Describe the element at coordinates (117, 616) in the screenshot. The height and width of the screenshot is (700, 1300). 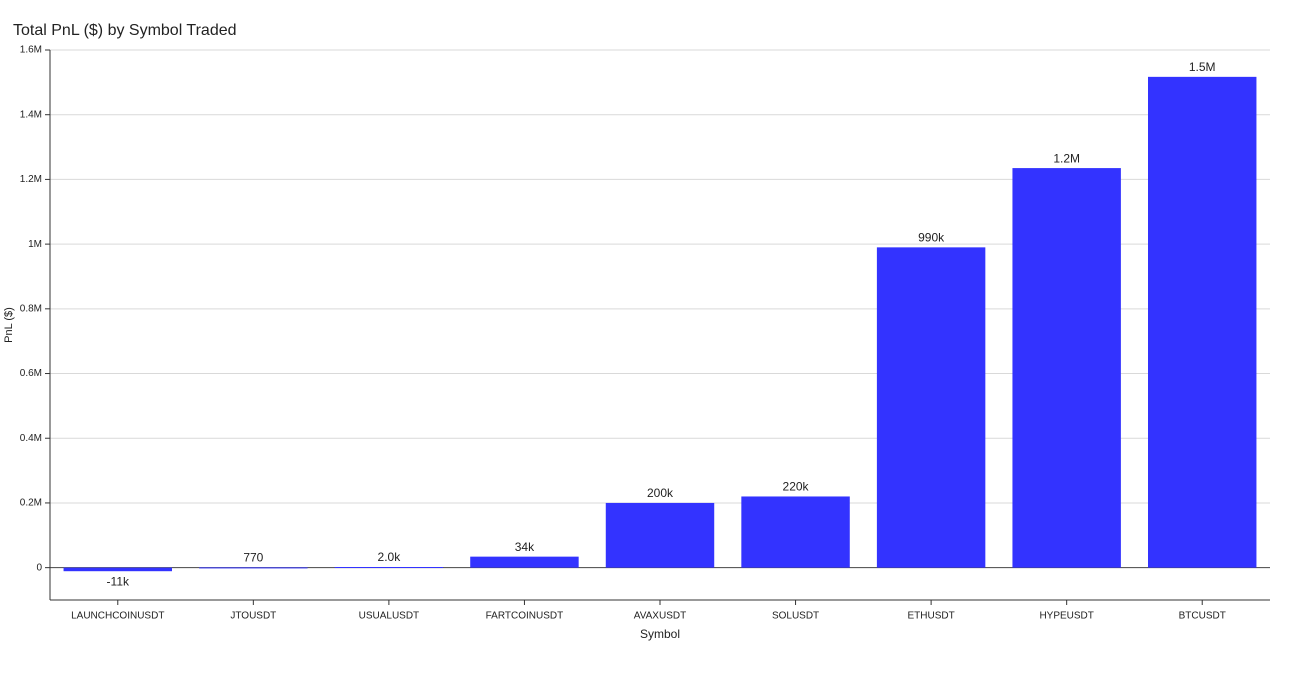
I see `x-tick-label: LAUNCHCOINUSDT` at that location.